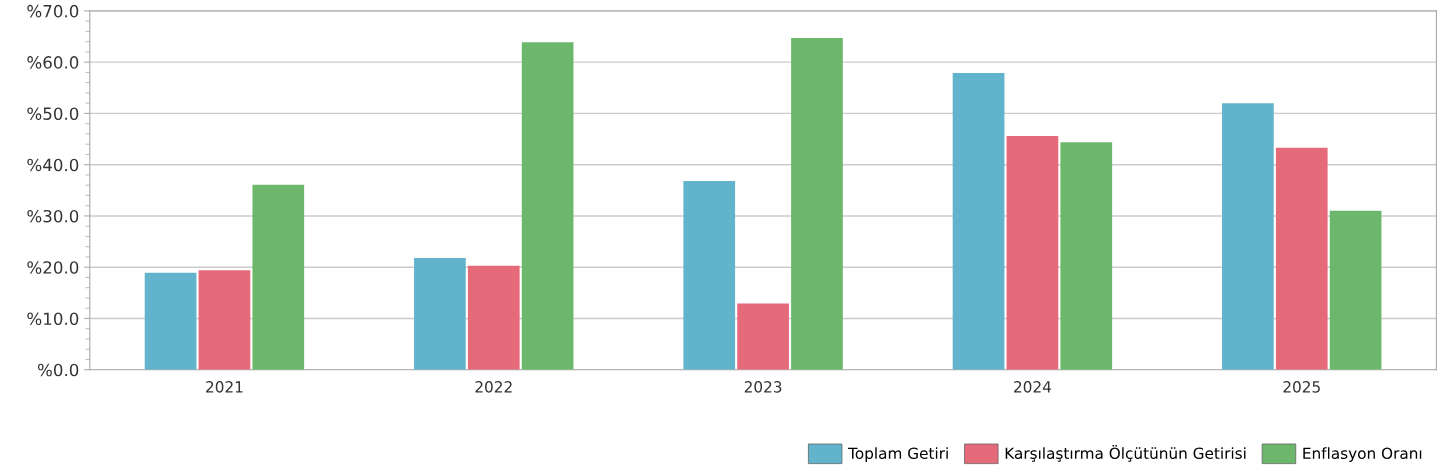 The width and height of the screenshot is (1448, 474). Describe the element at coordinates (1301, 387) in the screenshot. I see `x-tick-label: 2025` at that location.